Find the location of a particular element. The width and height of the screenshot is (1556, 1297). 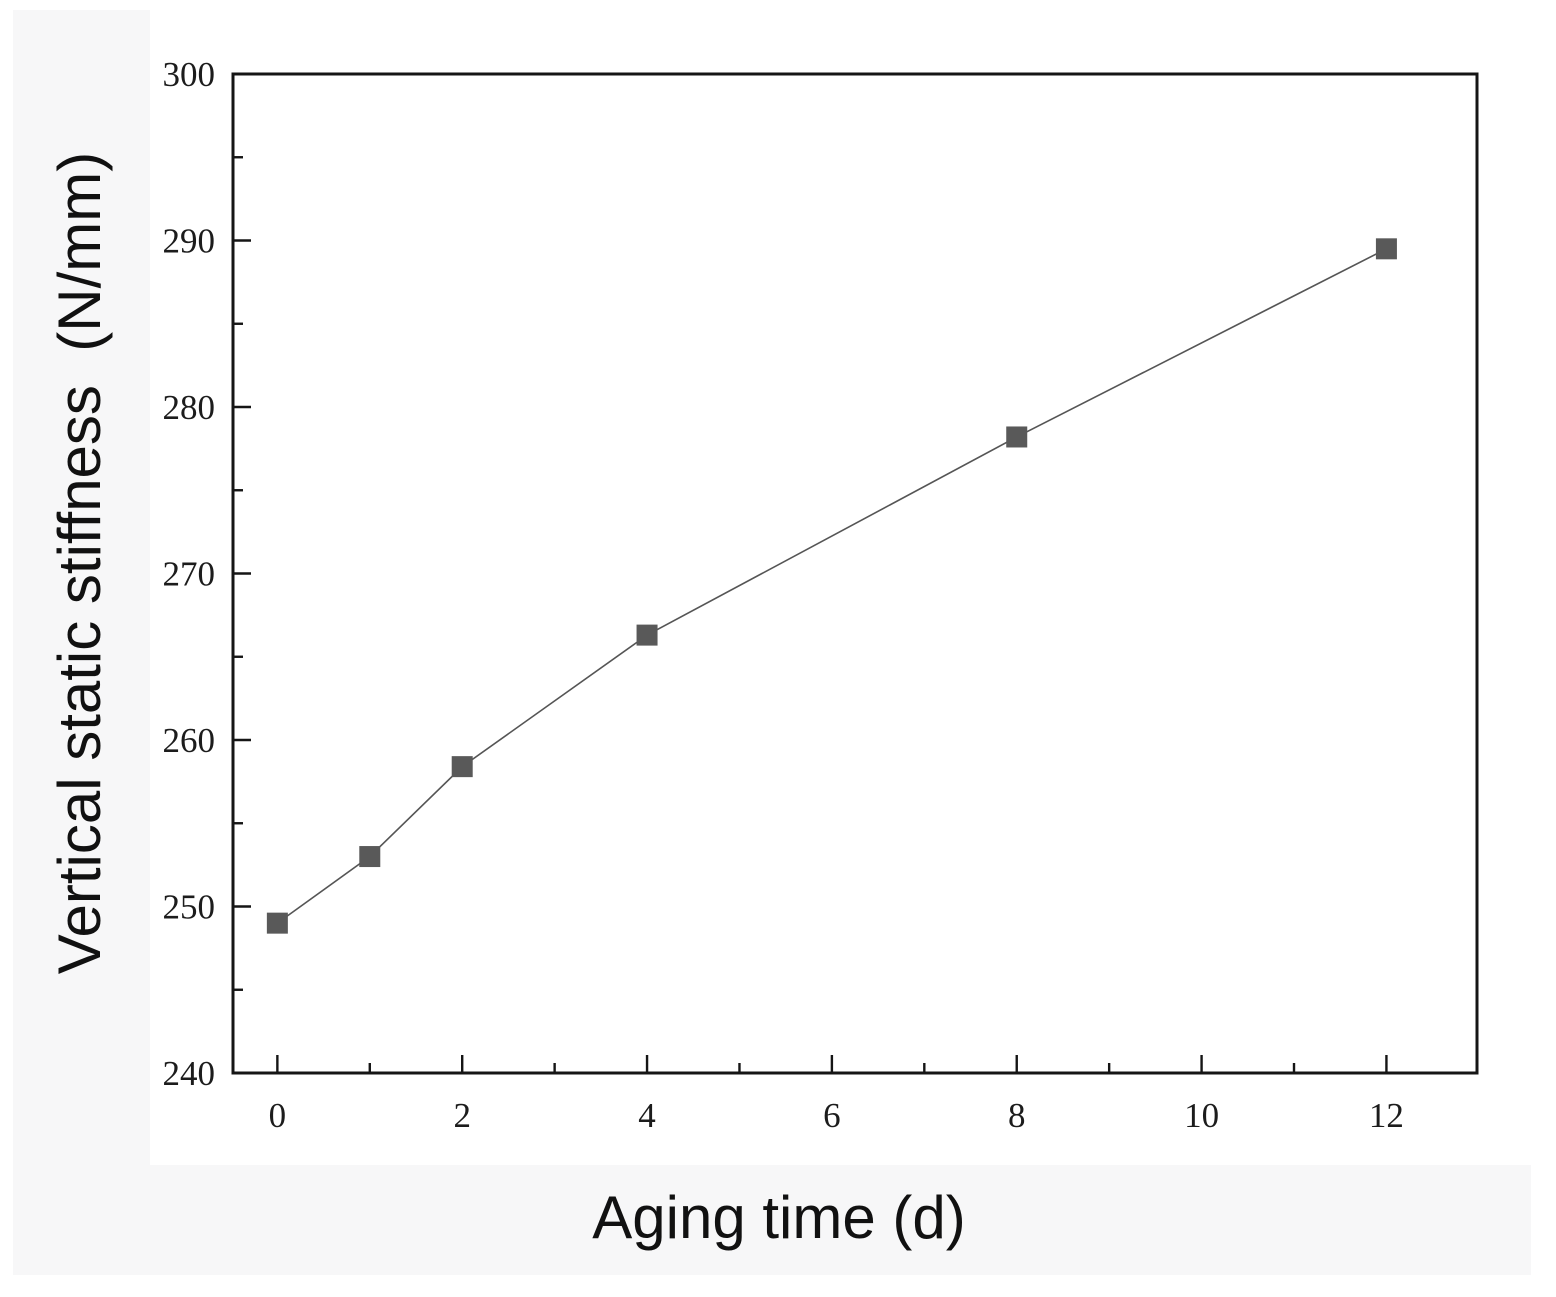

y-tick-label: 240 is located at coordinates (189, 1073).